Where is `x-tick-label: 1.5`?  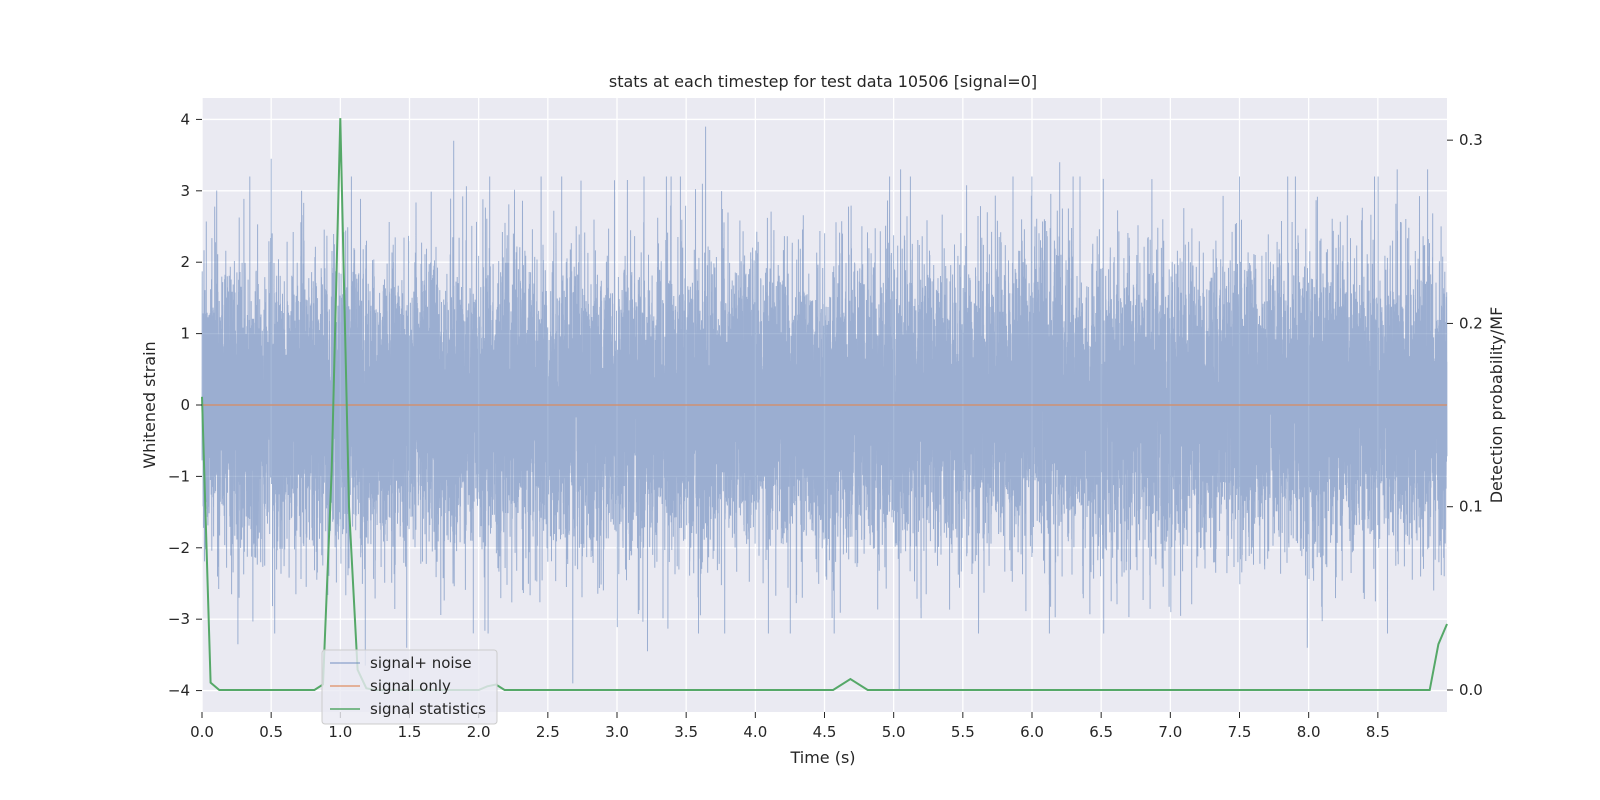
x-tick-label: 1.5 is located at coordinates (410, 732).